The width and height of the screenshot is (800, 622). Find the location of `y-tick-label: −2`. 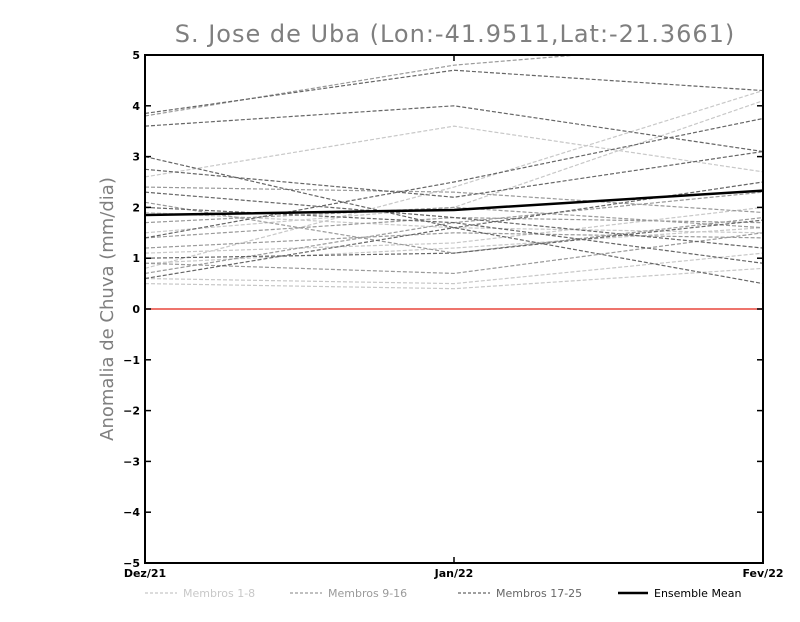

y-tick-label: −2 is located at coordinates (131, 411).